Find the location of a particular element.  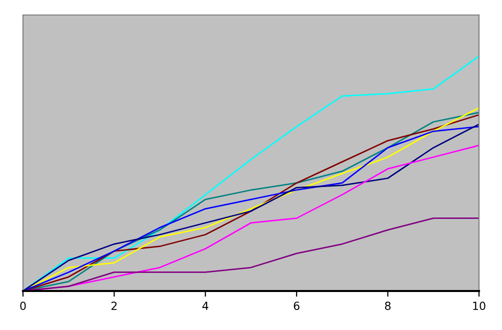

x-tick-label: 6 is located at coordinates (297, 306).